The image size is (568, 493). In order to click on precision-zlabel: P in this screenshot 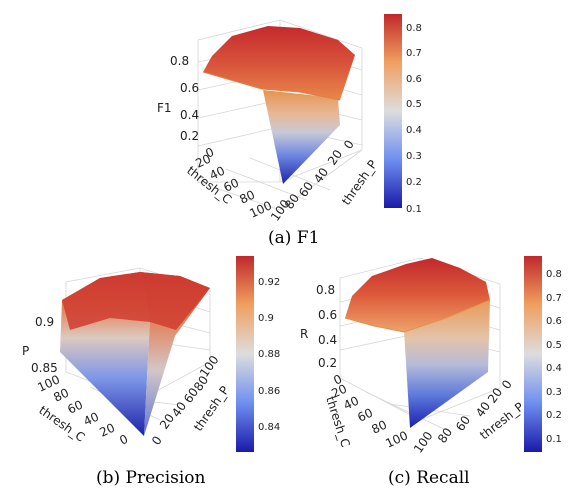, I will do `click(25, 351)`.